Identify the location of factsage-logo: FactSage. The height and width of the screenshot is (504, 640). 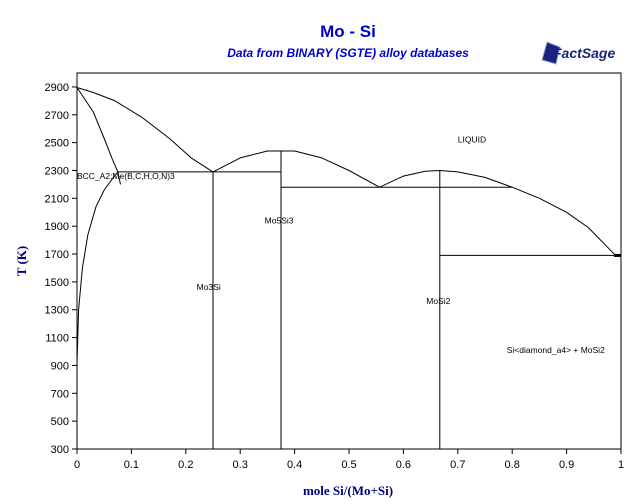
(578, 53).